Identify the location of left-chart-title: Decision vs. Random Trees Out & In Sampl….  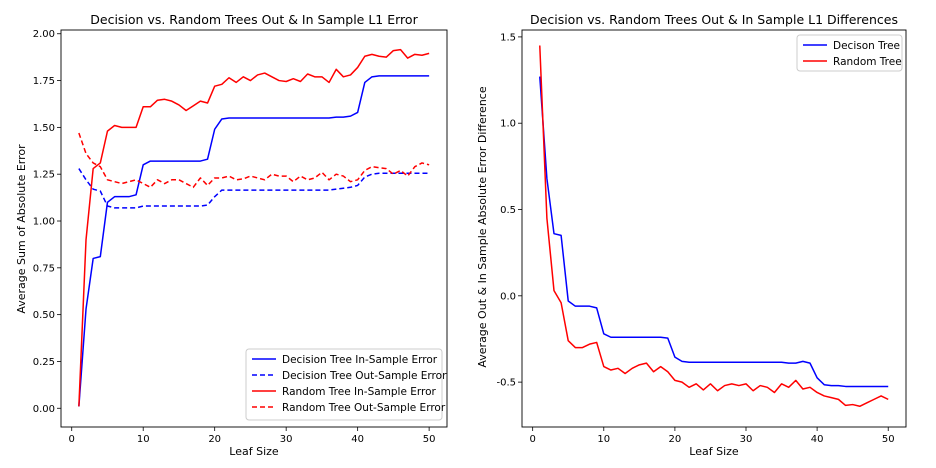
(254, 19).